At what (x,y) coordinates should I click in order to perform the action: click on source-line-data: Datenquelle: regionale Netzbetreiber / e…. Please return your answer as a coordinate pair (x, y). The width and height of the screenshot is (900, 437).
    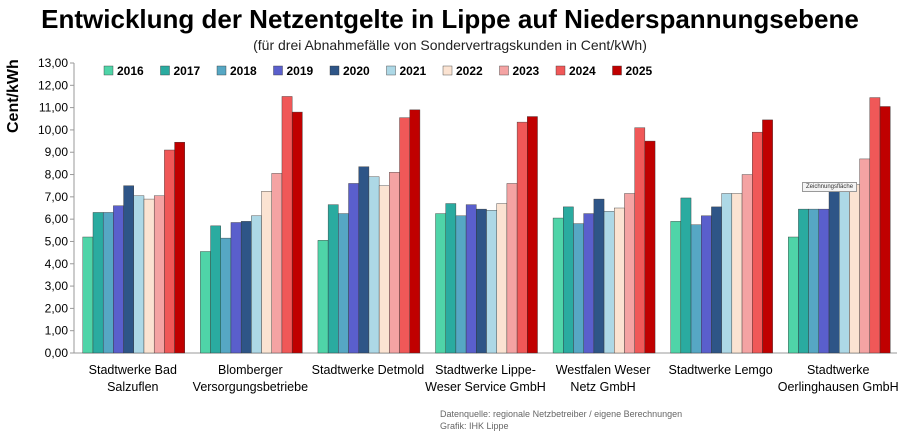
    Looking at the image, I should click on (561, 414).